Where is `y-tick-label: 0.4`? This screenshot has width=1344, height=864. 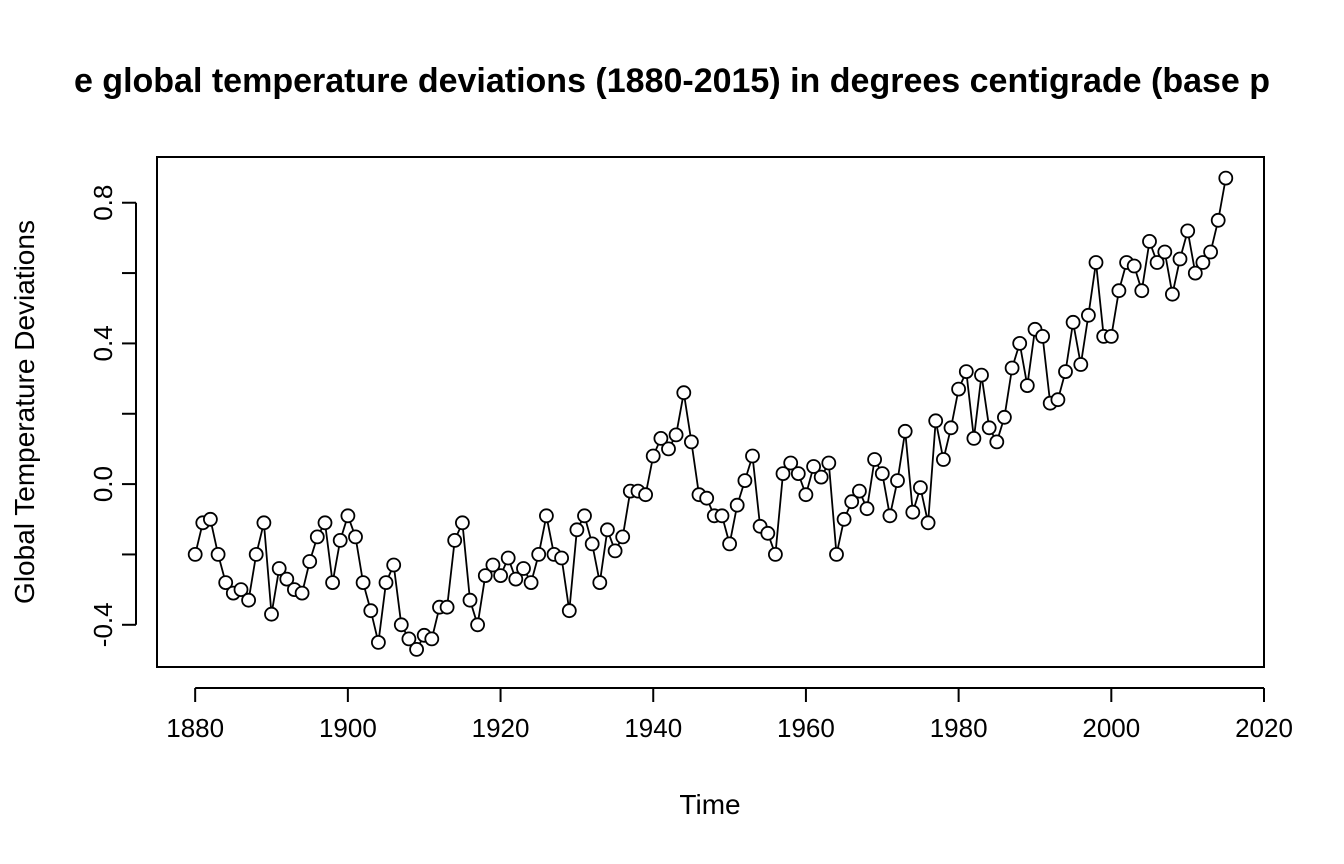
y-tick-label: 0.4 is located at coordinates (103, 343).